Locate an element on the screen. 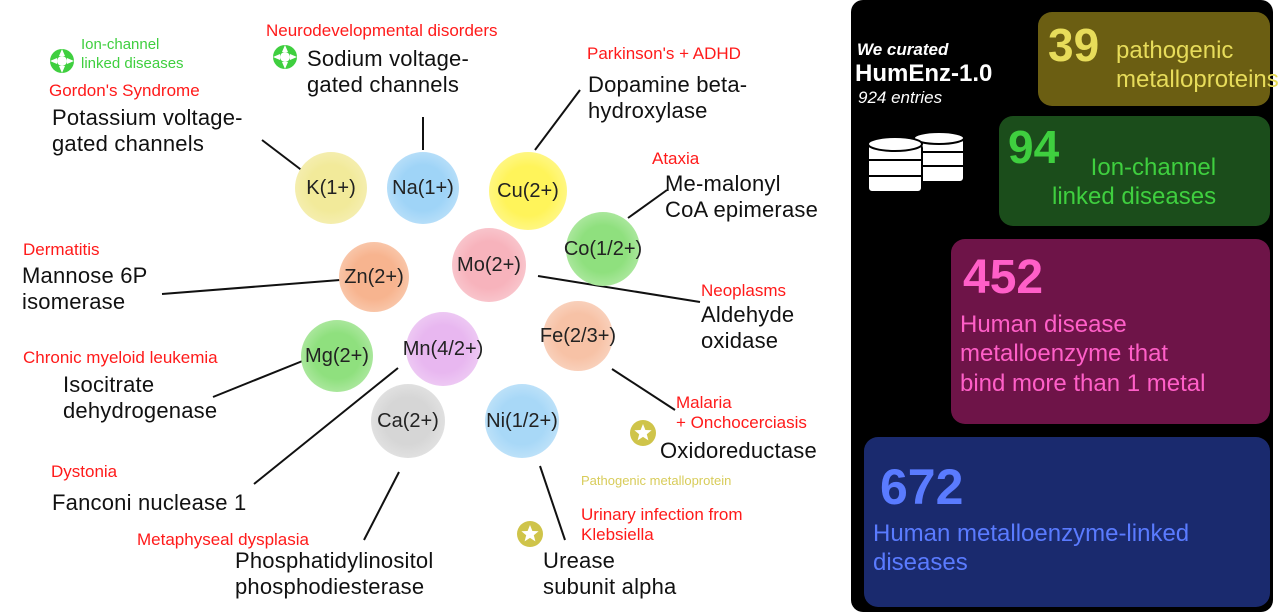 This screenshot has height=612, width=1280. enzyme-mannose: Mannose 6P isomerase is located at coordinates (85, 289).